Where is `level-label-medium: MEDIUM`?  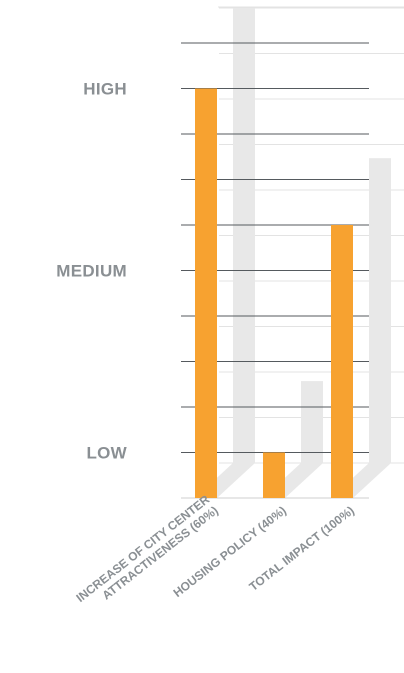
level-label-medium: MEDIUM is located at coordinates (91, 271).